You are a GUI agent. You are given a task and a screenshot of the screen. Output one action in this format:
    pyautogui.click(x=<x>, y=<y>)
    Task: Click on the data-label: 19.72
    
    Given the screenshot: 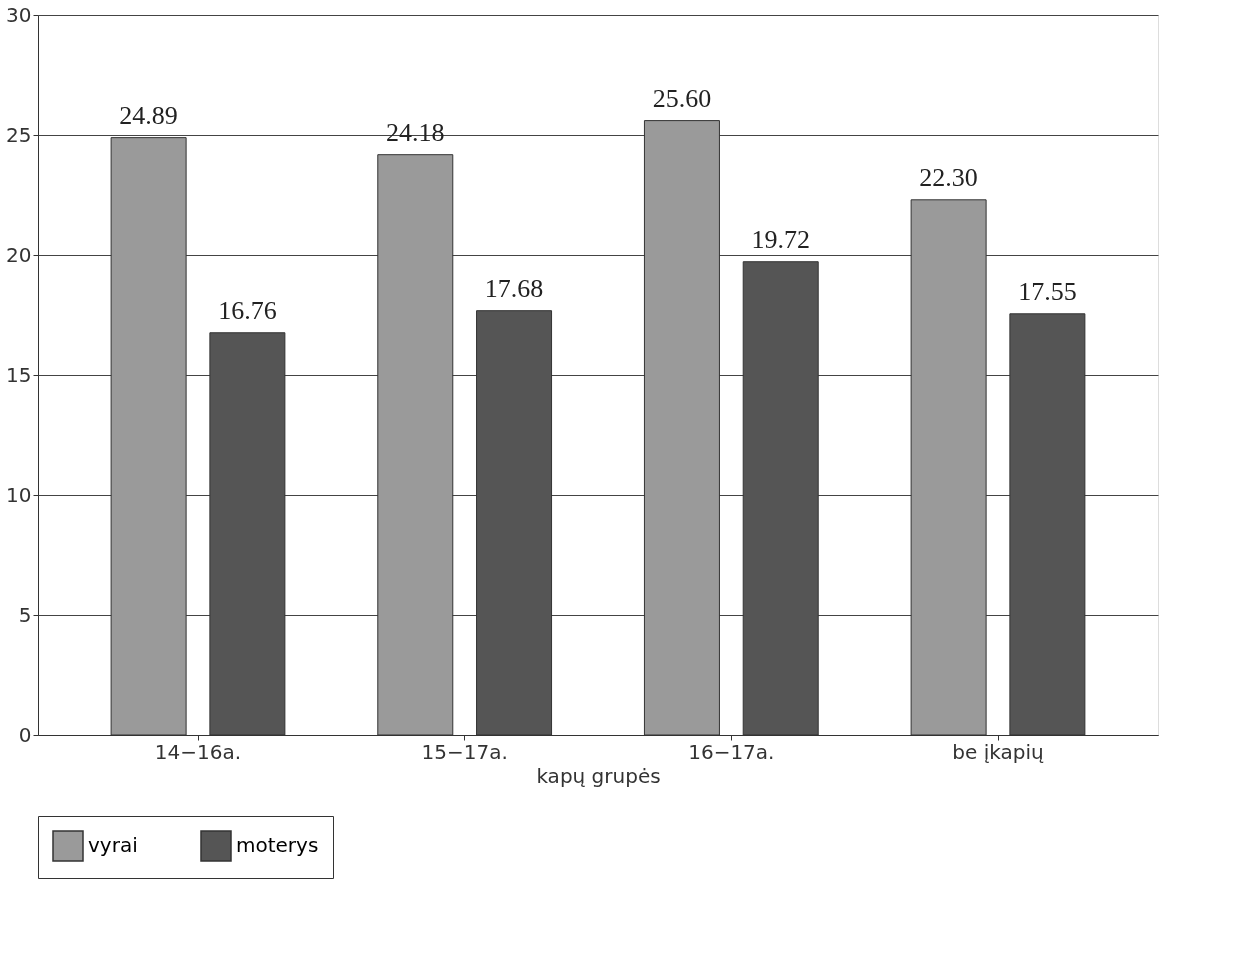 What is the action you would take?
    pyautogui.click(x=780, y=239)
    